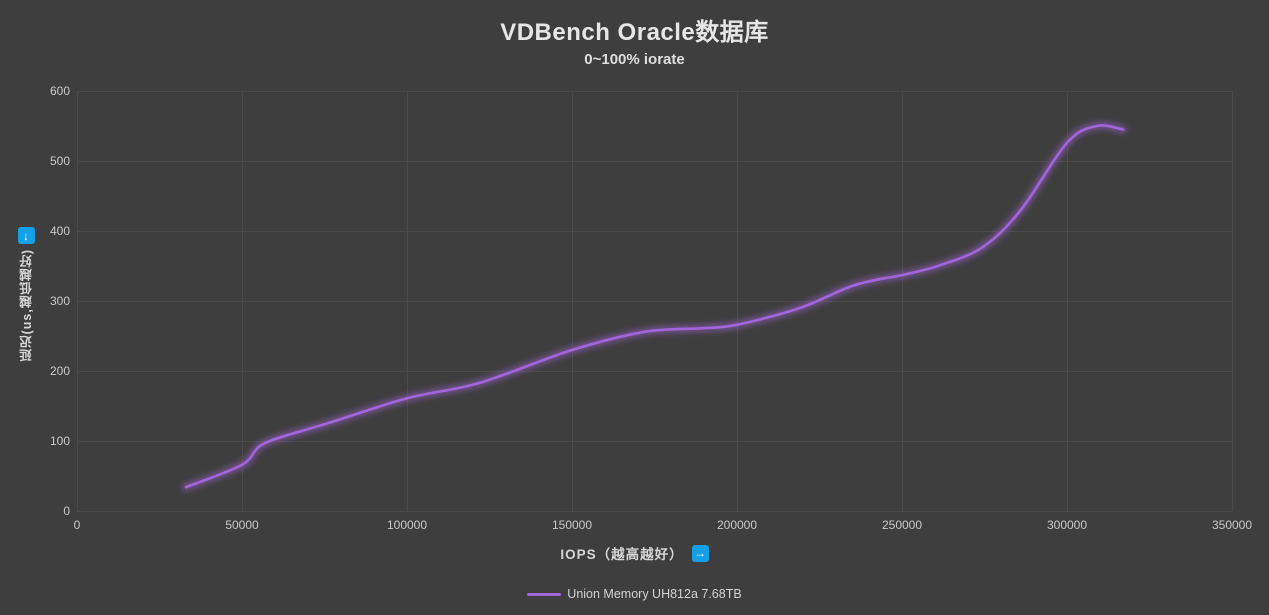 This screenshot has width=1269, height=615. I want to click on x-tick-label: 100000, so click(407, 525).